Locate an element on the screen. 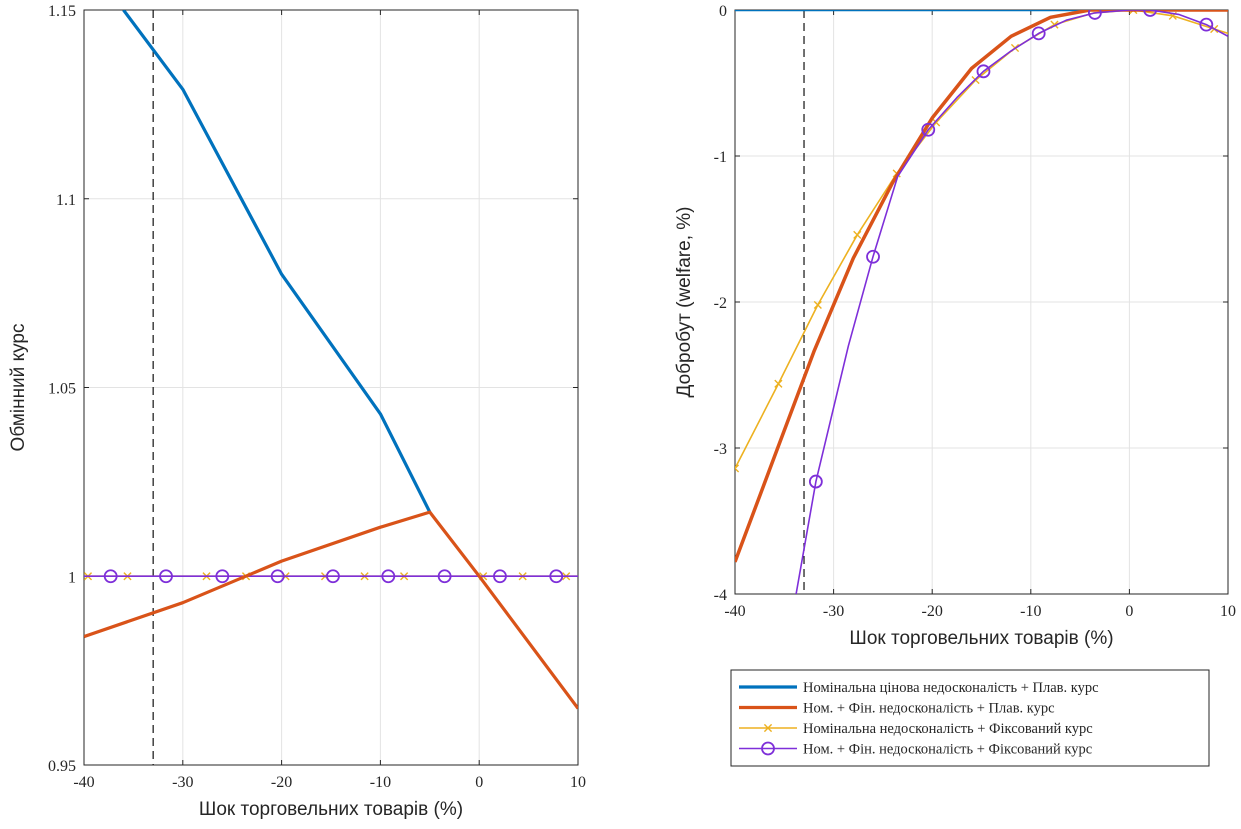 This screenshot has height=829, width=1241. y-tick-label: 1.15 is located at coordinates (62, 11).